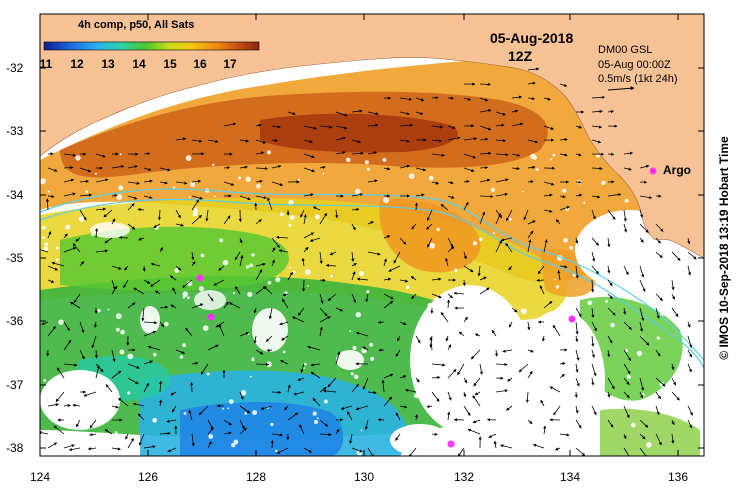 Image resolution: width=749 pixels, height=496 pixels. Describe the element at coordinates (151, 46) in the screenshot. I see `colorbar` at that location.